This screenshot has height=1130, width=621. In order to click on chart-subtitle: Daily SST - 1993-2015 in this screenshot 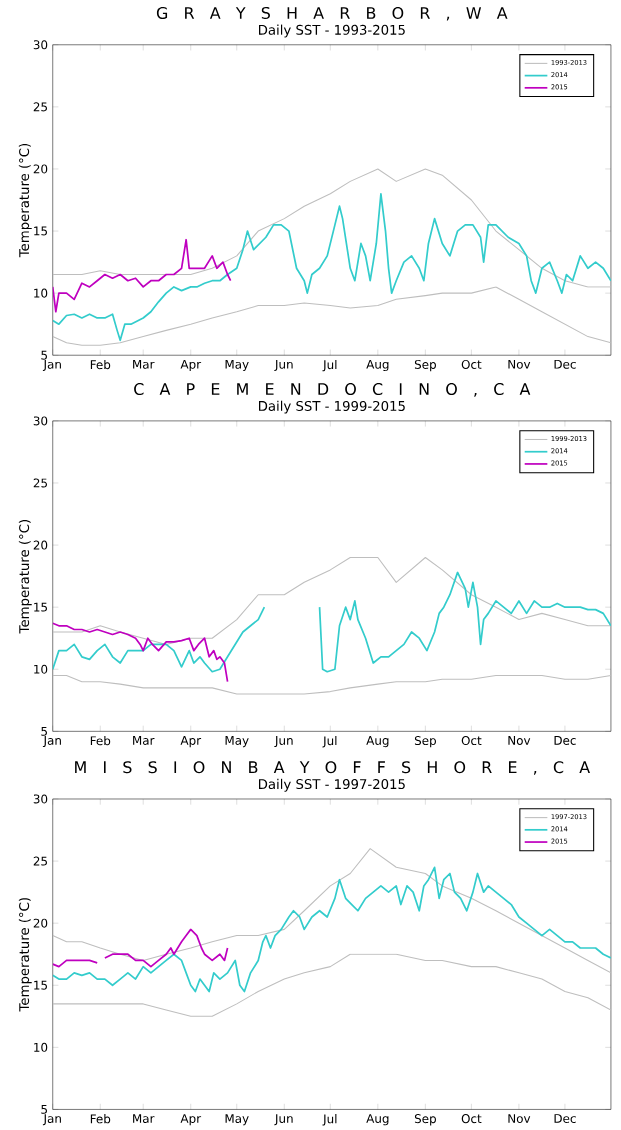, I will do `click(332, 31)`.